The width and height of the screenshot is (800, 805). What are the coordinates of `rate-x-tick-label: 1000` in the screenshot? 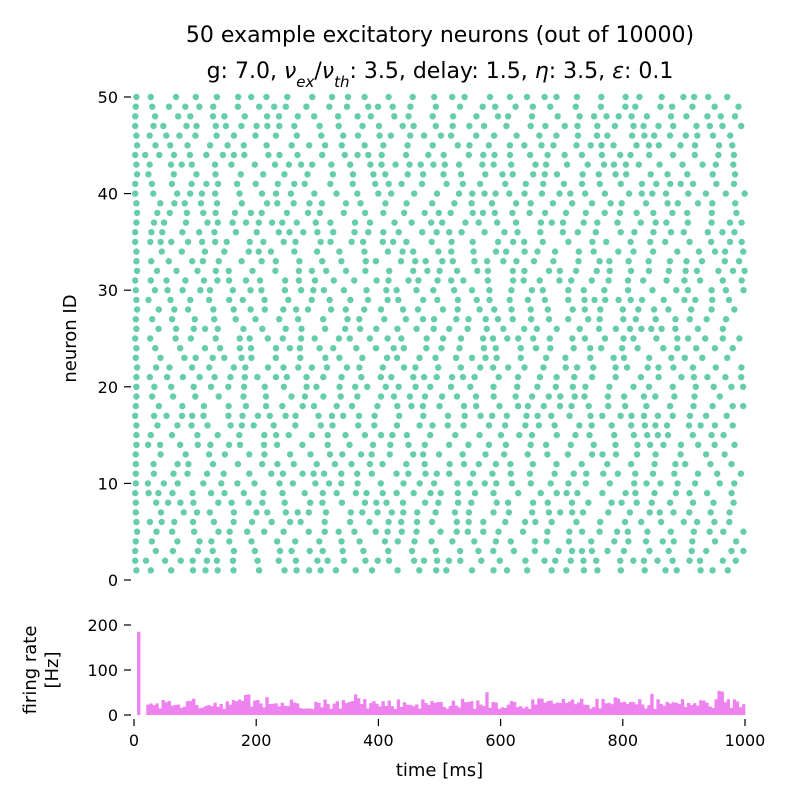 It's located at (745, 740).